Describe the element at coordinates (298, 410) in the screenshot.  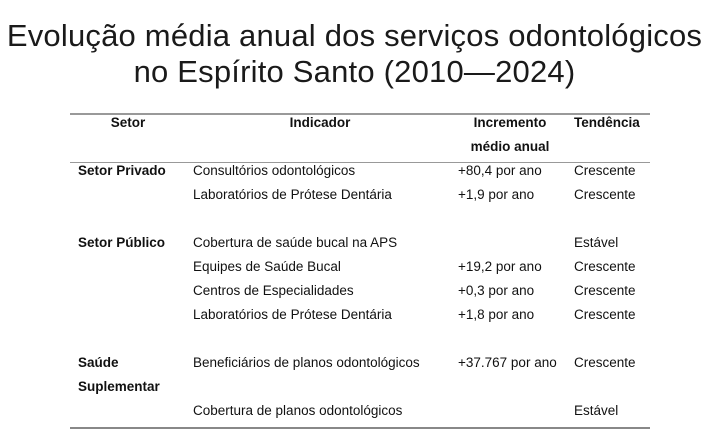
I see `cell-indicador: Cobertura de planos odontológicos` at that location.